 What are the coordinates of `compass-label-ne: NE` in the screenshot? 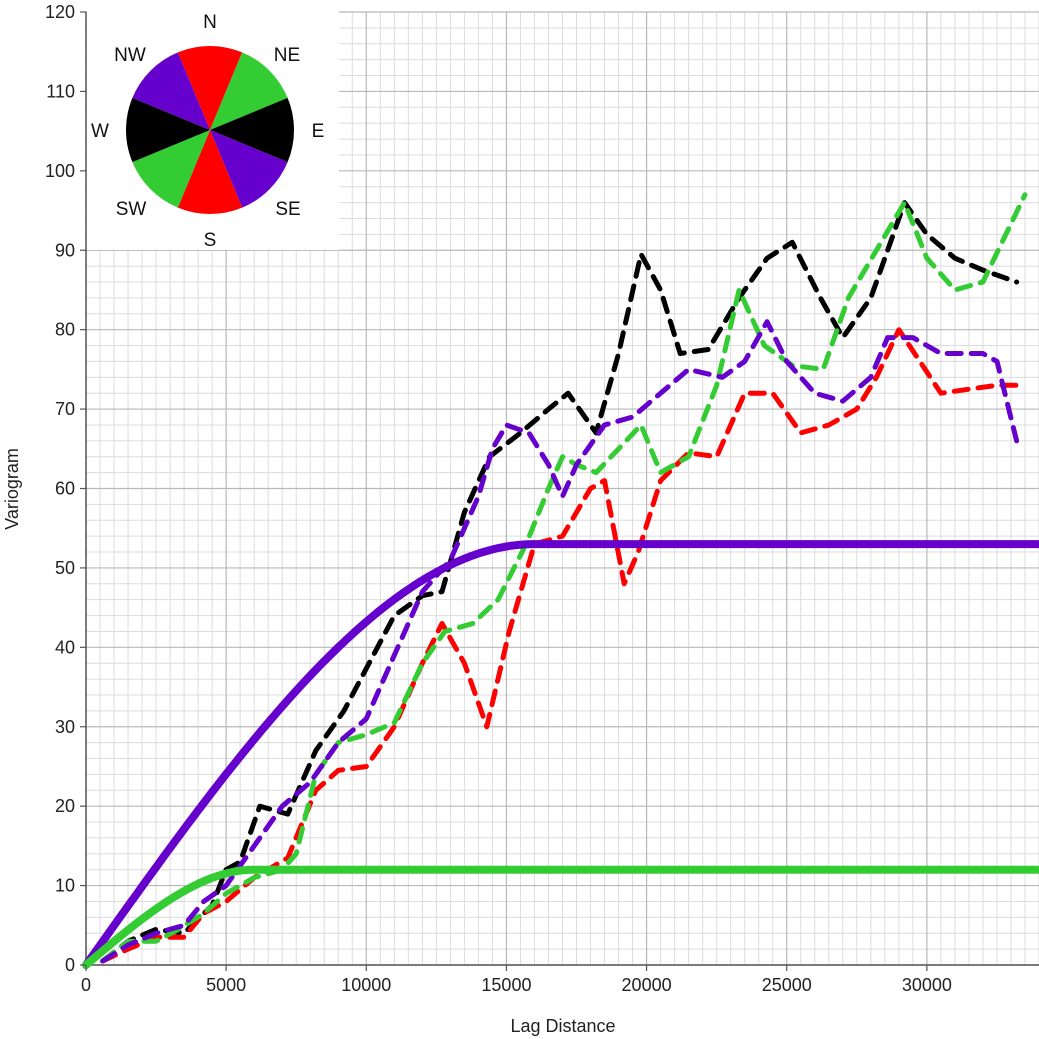 It's located at (287, 55).